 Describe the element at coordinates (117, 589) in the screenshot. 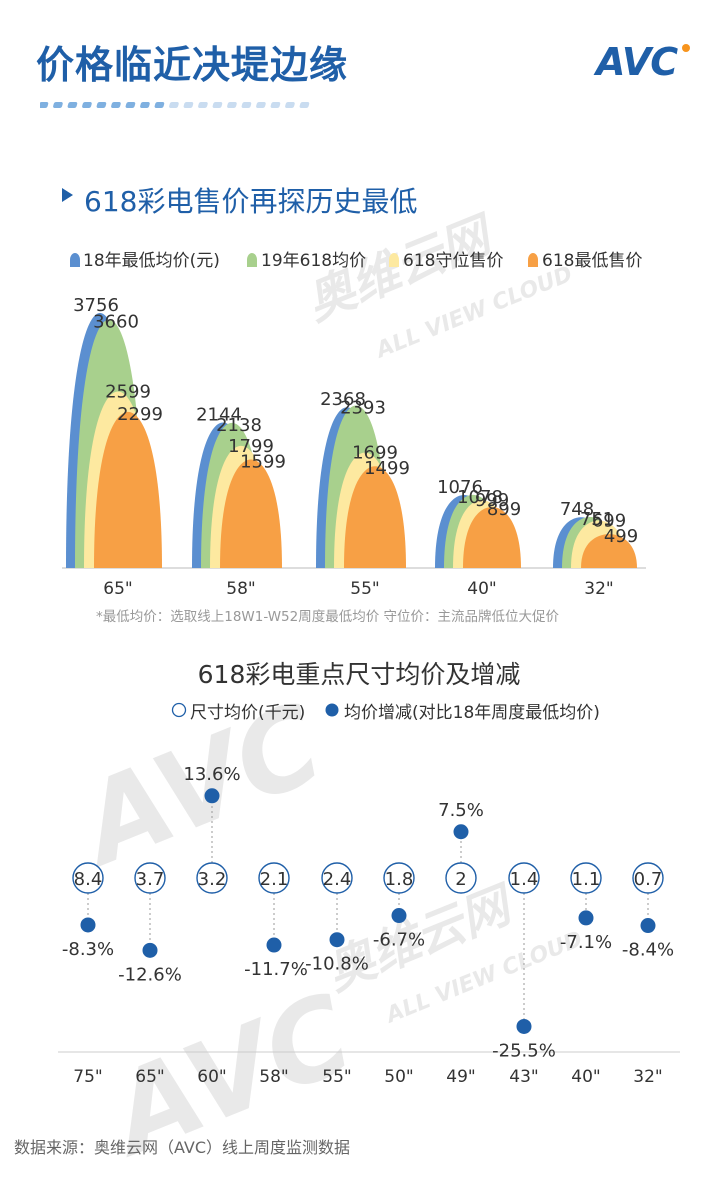

I see `chart1-tick-label: 65"` at that location.